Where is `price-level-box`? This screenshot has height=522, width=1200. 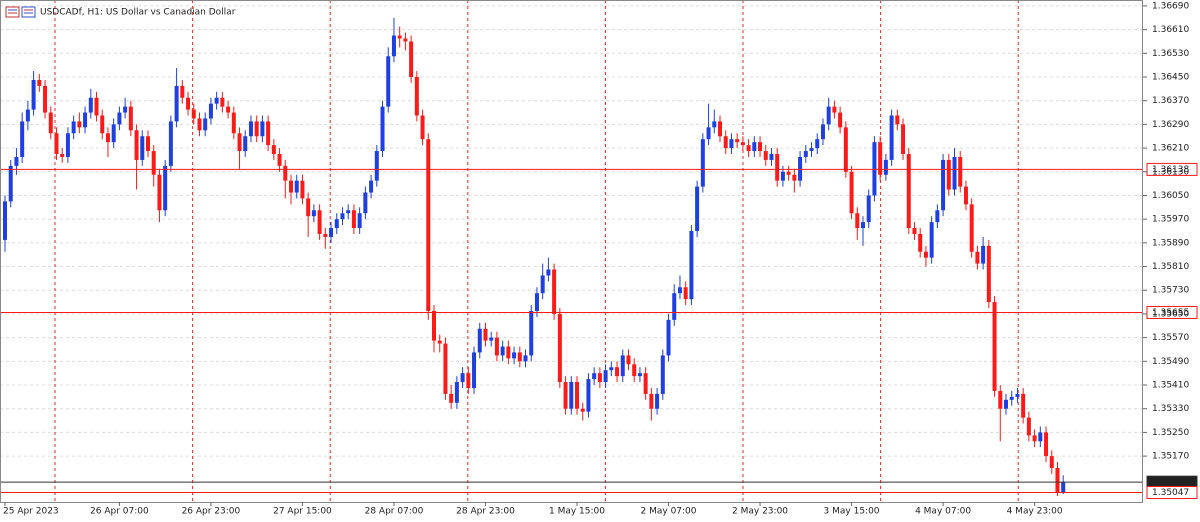 price-level-box is located at coordinates (1172, 312).